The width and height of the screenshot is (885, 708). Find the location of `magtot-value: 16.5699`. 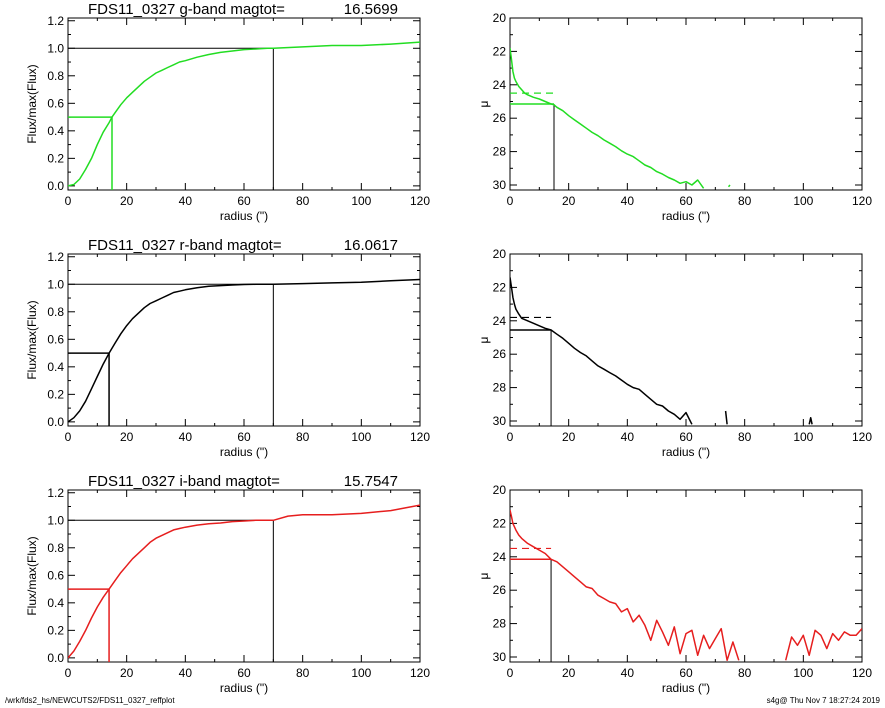

magtot-value: 16.5699 is located at coordinates (371, 9).